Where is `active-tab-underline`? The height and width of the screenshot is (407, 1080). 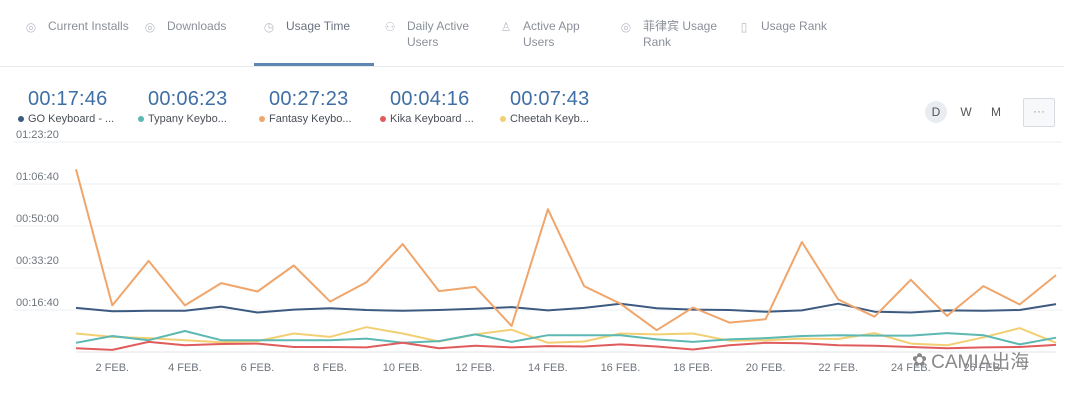
active-tab-underline is located at coordinates (314, 64).